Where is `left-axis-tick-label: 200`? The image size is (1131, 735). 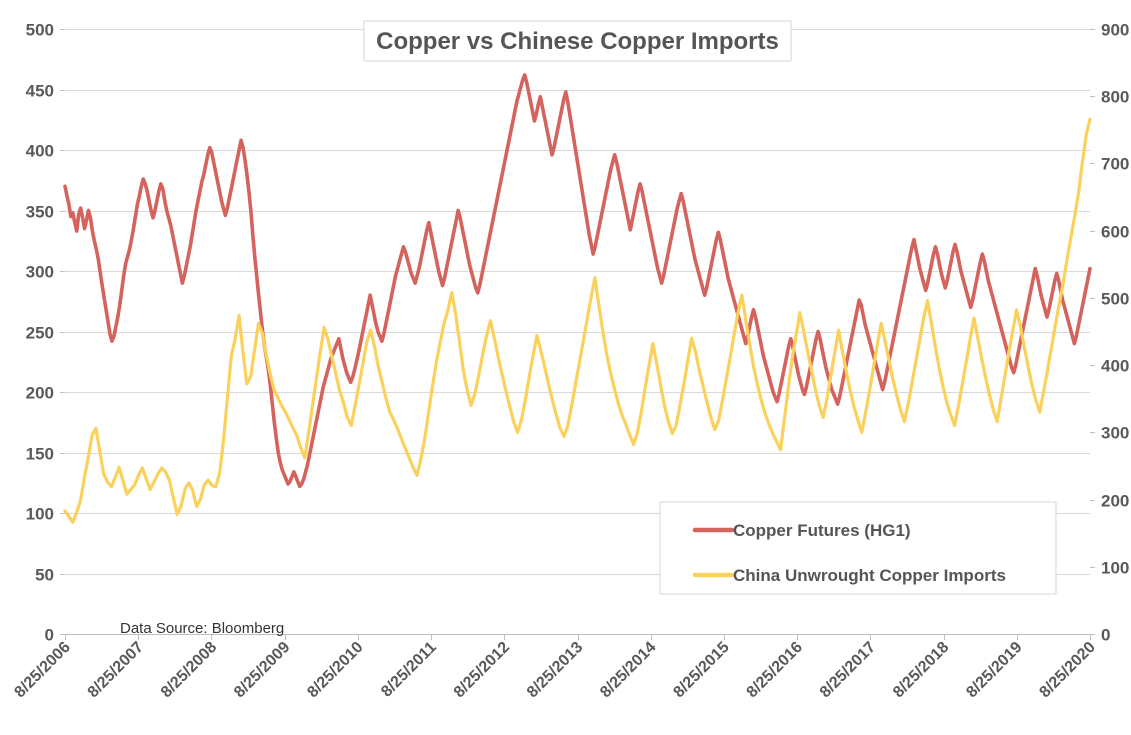 left-axis-tick-label: 200 is located at coordinates (40, 393).